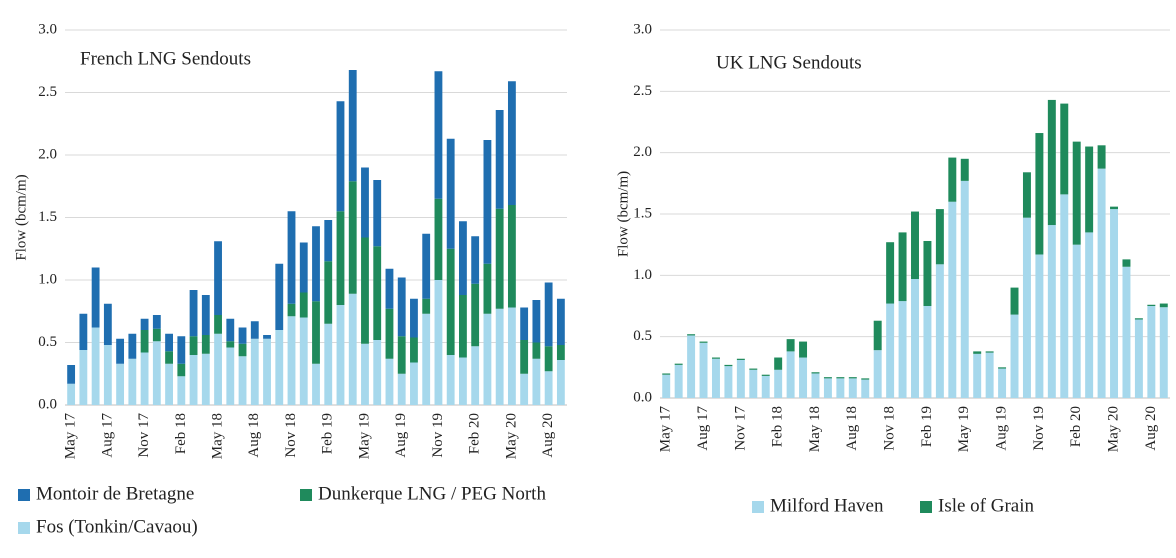 The image size is (1176, 558). Describe the element at coordinates (789, 62) in the screenshot. I see `chart-title: UK LNG Sendouts` at that location.